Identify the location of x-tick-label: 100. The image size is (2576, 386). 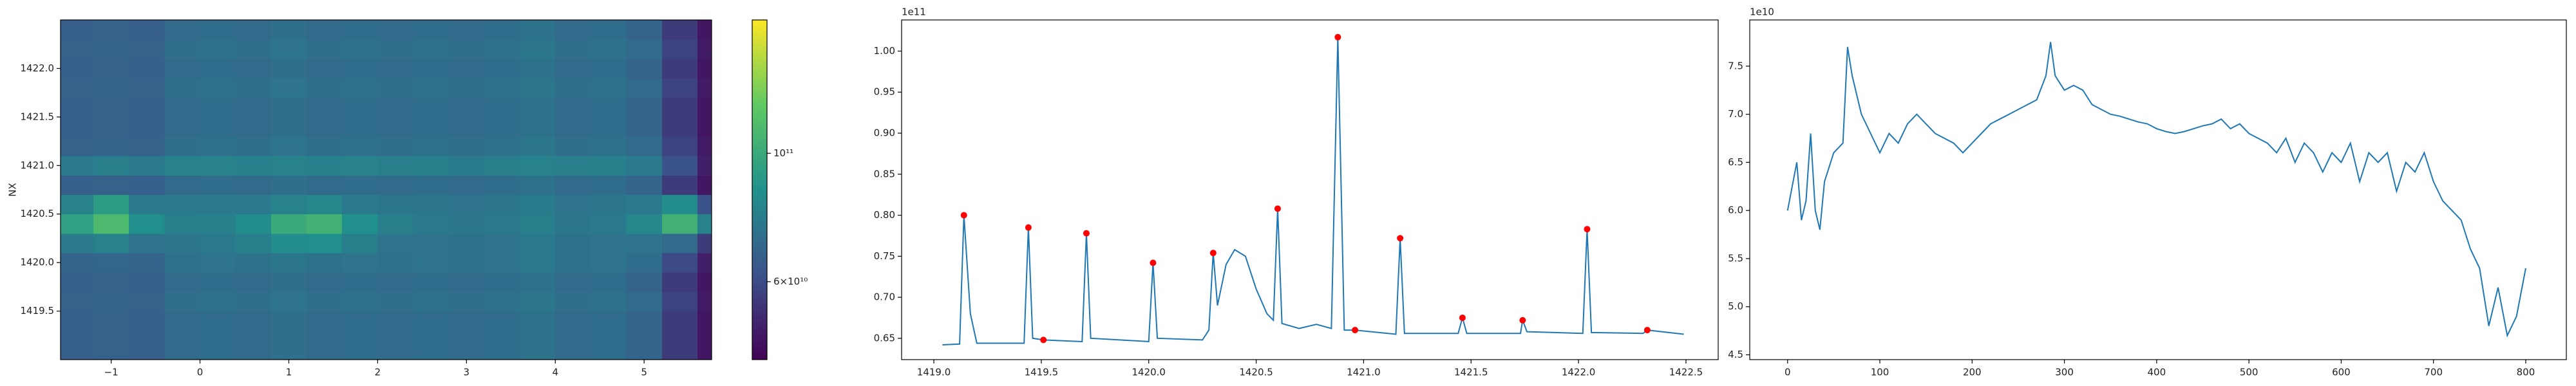
(1880, 372).